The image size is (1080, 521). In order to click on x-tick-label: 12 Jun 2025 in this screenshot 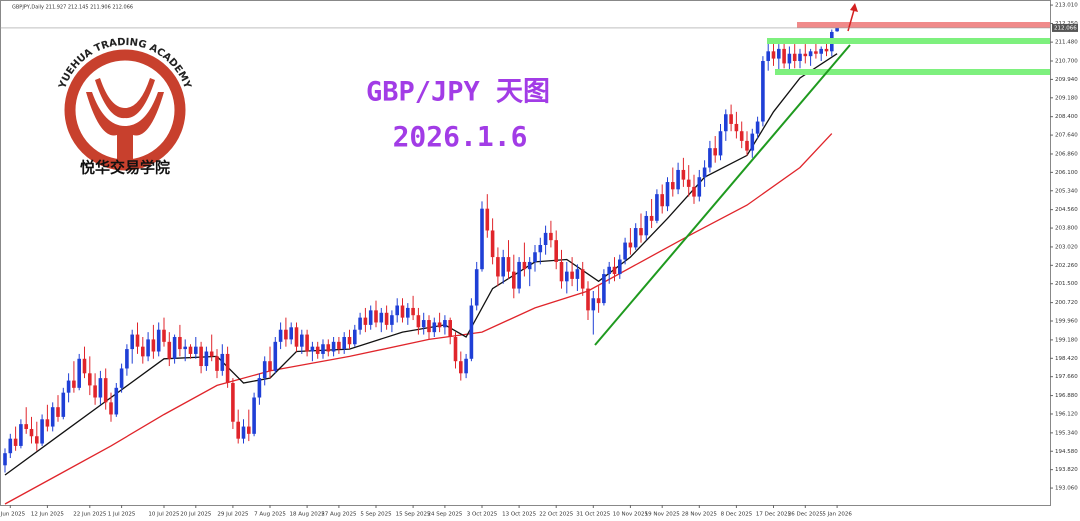, I will do `click(48, 515)`.